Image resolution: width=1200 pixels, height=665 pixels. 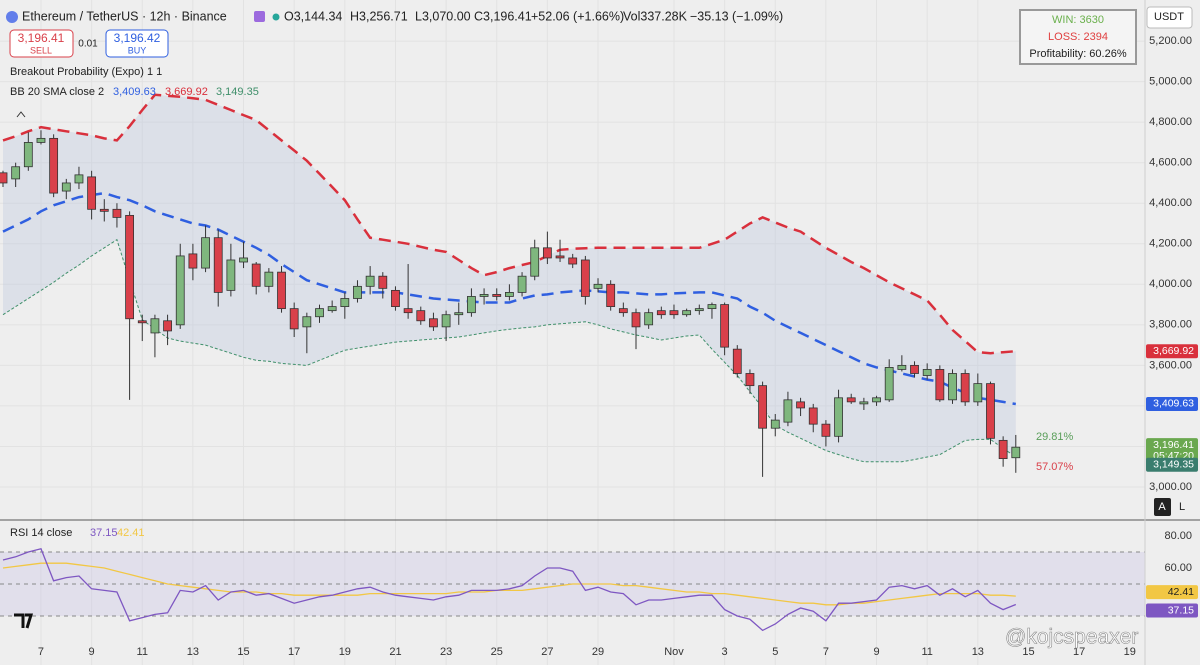 What do you see at coordinates (1170, 365) in the screenshot?
I see `y-tick-label: 3,600.00` at bounding box center [1170, 365].